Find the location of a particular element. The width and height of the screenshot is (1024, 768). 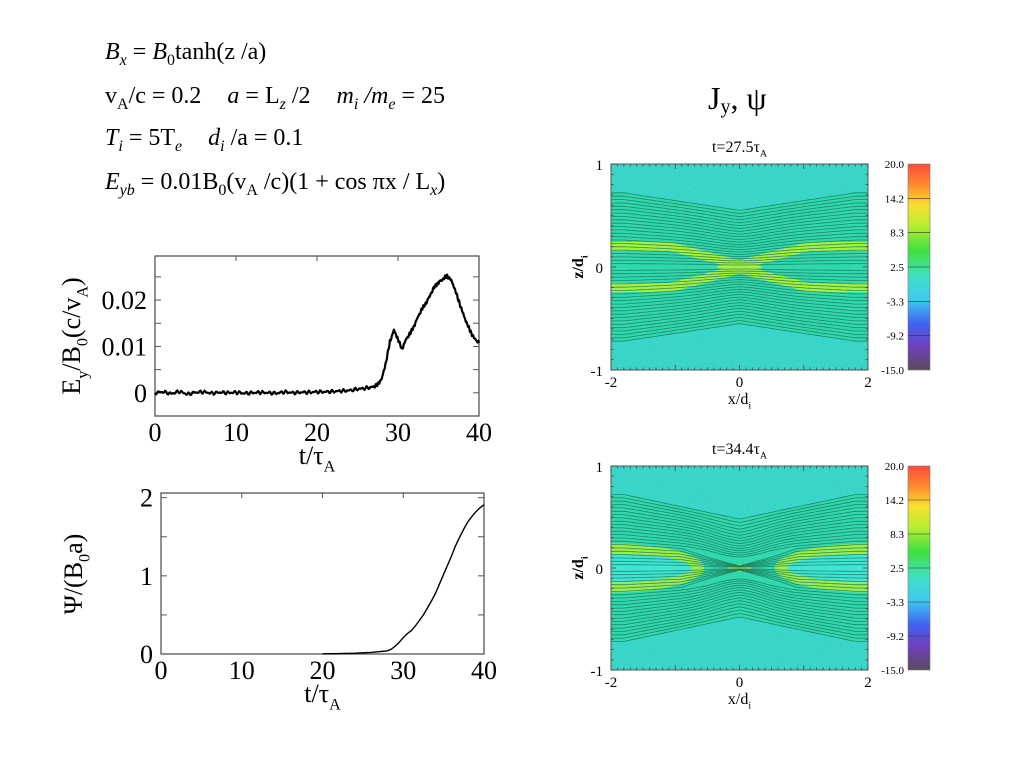

y-axis-label: z/di is located at coordinates (580, 567).